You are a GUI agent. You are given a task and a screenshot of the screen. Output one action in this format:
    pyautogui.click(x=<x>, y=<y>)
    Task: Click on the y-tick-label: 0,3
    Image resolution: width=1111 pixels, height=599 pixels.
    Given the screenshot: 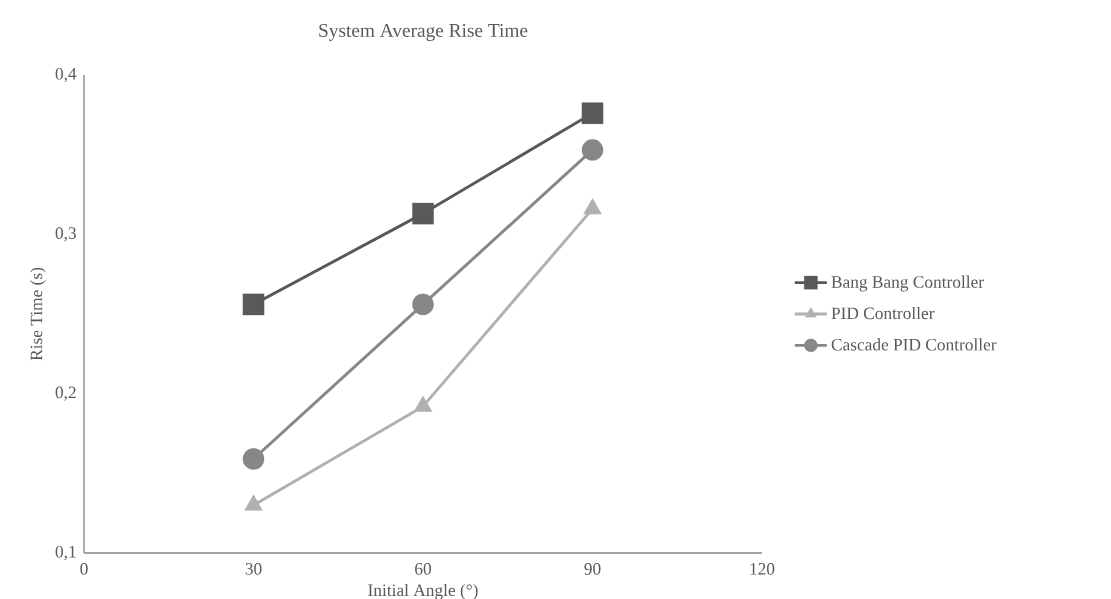 What is the action you would take?
    pyautogui.click(x=65, y=234)
    